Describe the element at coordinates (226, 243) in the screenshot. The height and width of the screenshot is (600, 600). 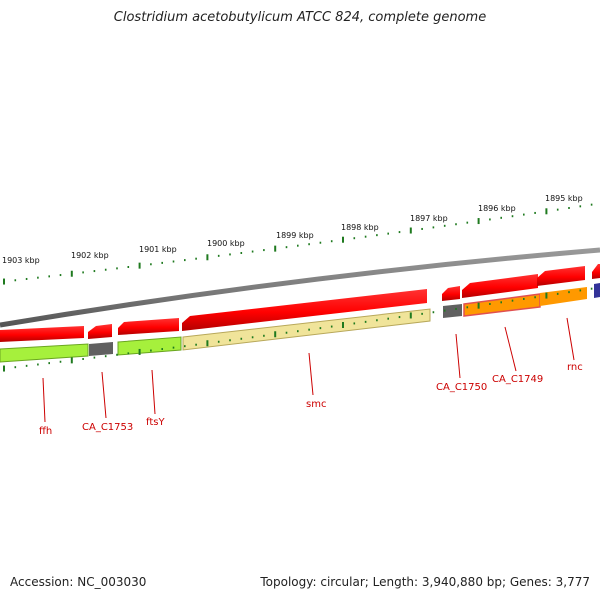
I see `tick-label-1900: 1900 kbp` at that location.